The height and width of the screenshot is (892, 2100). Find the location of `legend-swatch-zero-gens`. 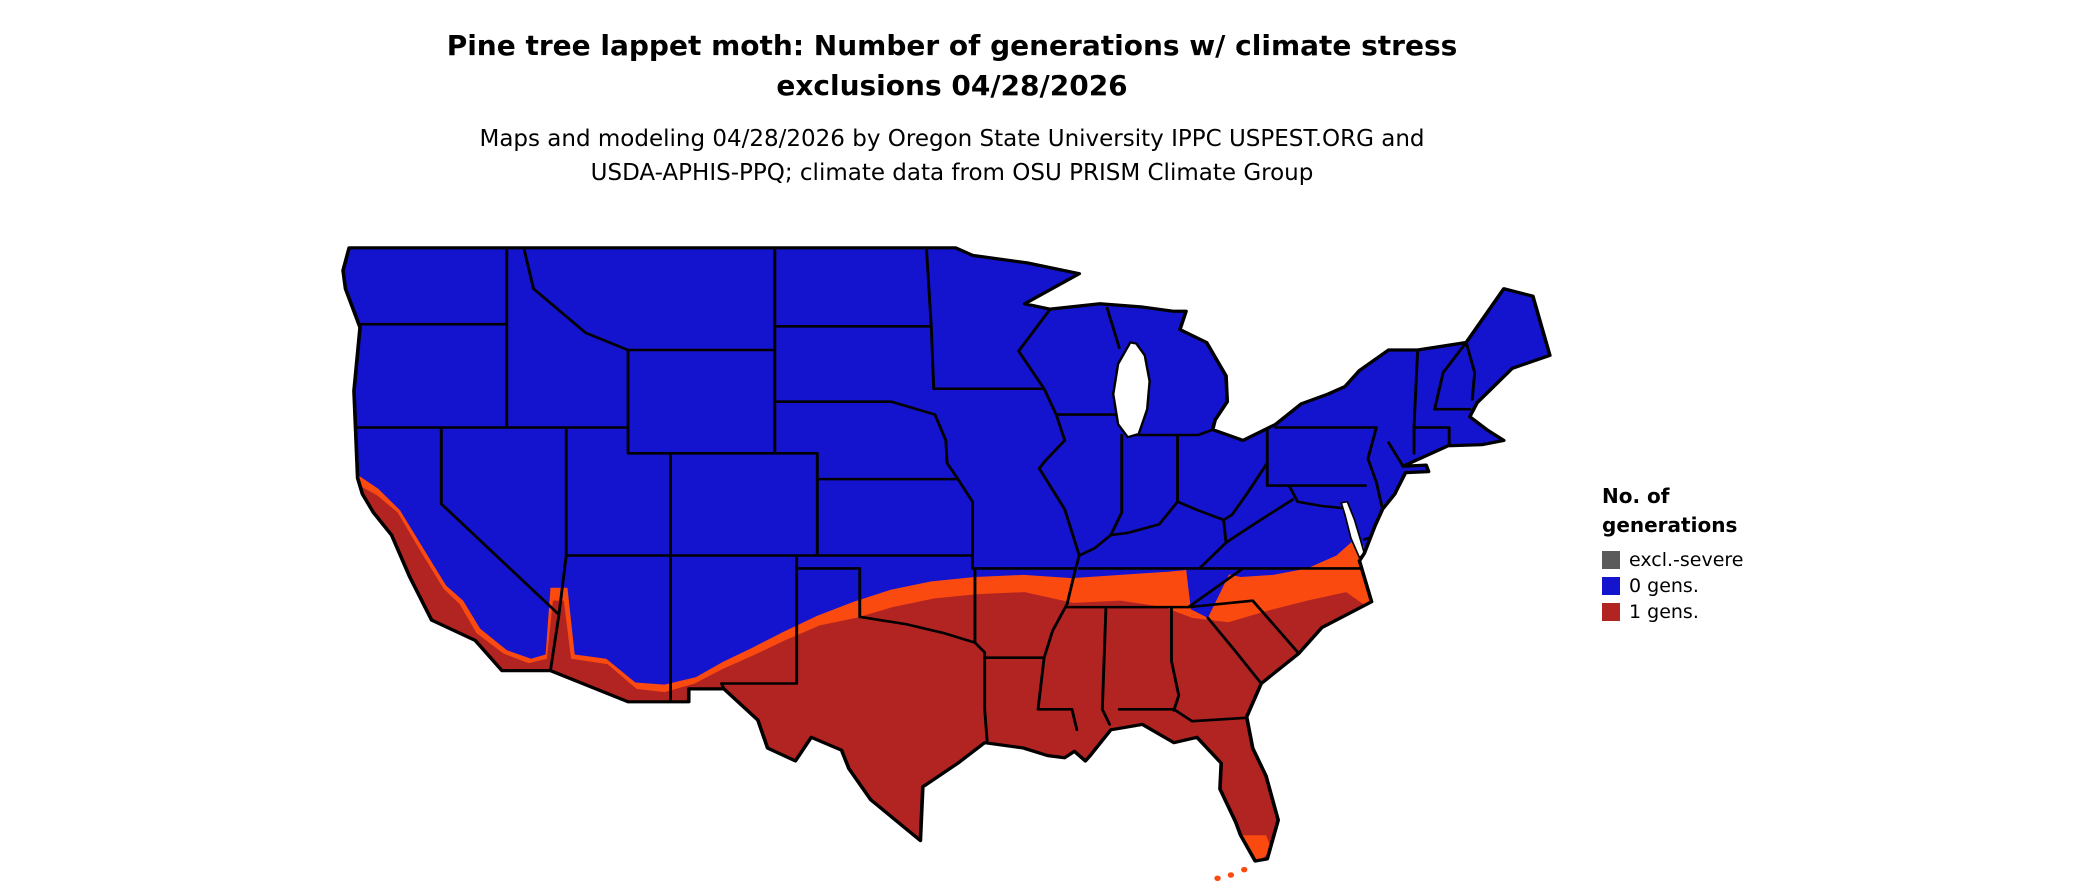

legend-swatch-zero-gens is located at coordinates (1611, 586).